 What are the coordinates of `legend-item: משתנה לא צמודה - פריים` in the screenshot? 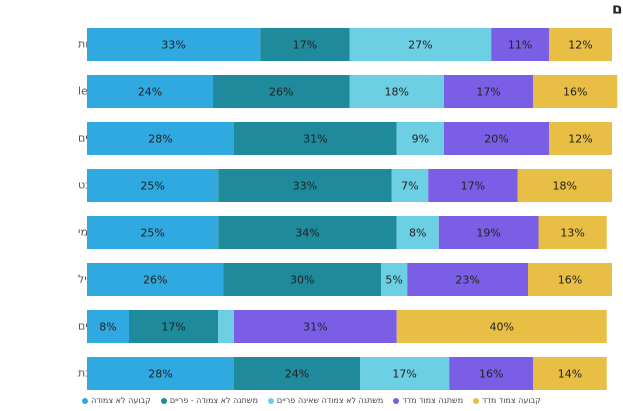 It's located at (209, 400).